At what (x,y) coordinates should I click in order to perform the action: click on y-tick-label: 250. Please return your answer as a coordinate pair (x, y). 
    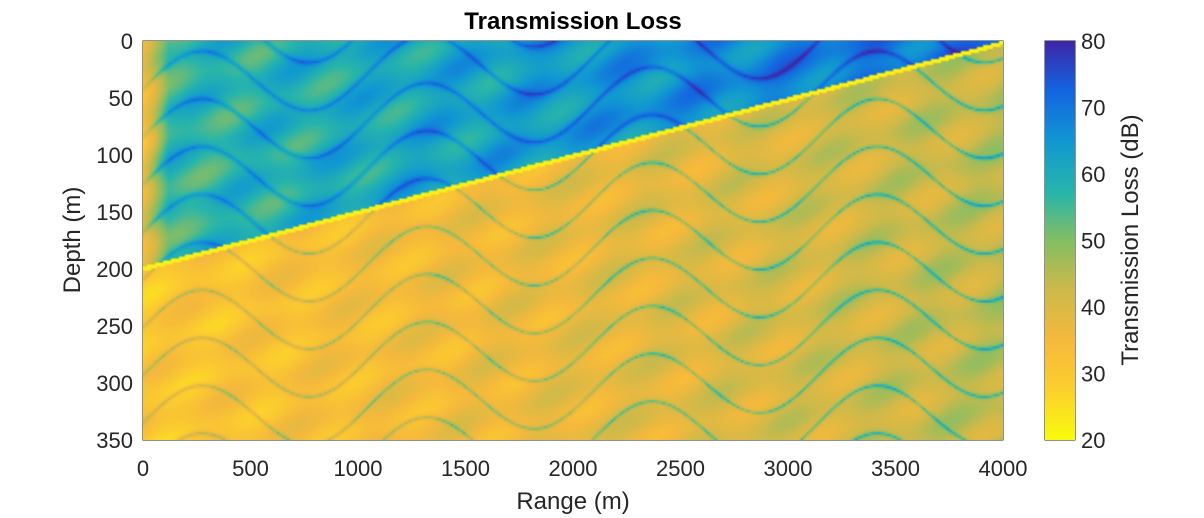
    Looking at the image, I should click on (114, 326).